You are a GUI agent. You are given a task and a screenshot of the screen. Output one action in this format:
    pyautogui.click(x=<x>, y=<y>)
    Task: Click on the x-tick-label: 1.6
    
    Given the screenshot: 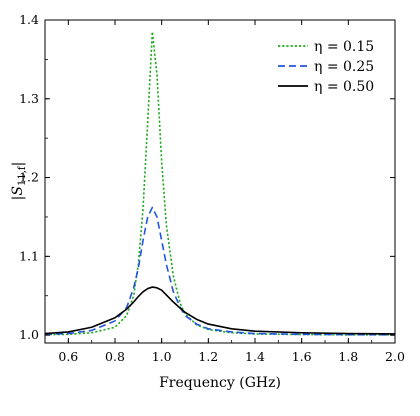 What is the action you would take?
    pyautogui.click(x=302, y=356)
    